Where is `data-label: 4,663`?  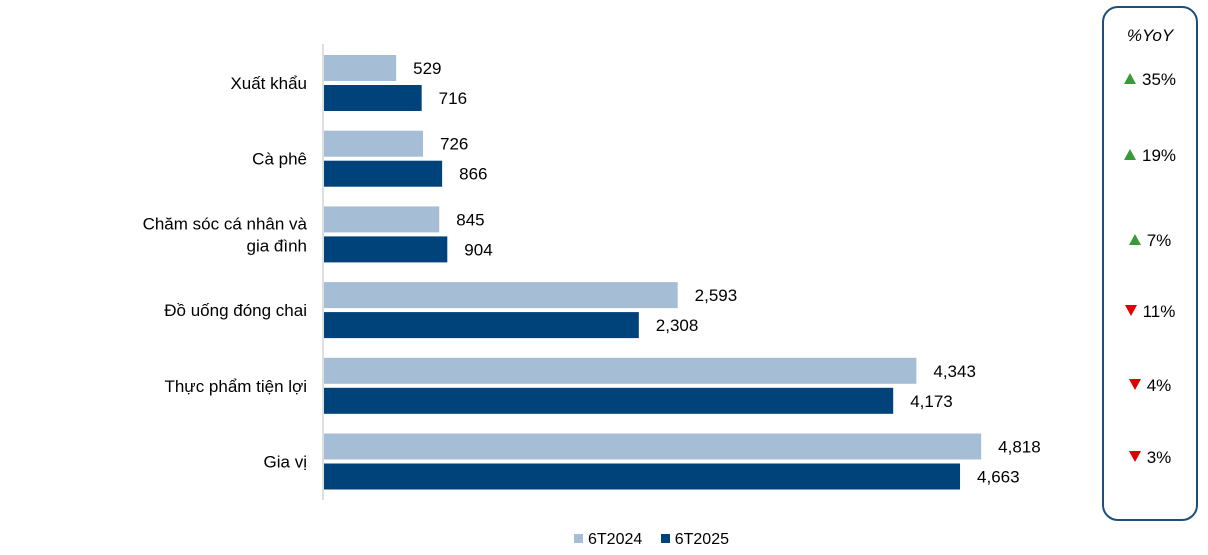 data-label: 4,663 is located at coordinates (998, 477).